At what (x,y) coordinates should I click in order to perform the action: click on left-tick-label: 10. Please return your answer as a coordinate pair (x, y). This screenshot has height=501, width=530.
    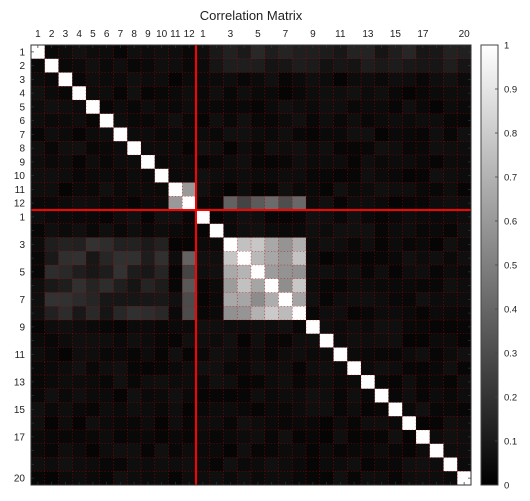
    Looking at the image, I should click on (20, 176).